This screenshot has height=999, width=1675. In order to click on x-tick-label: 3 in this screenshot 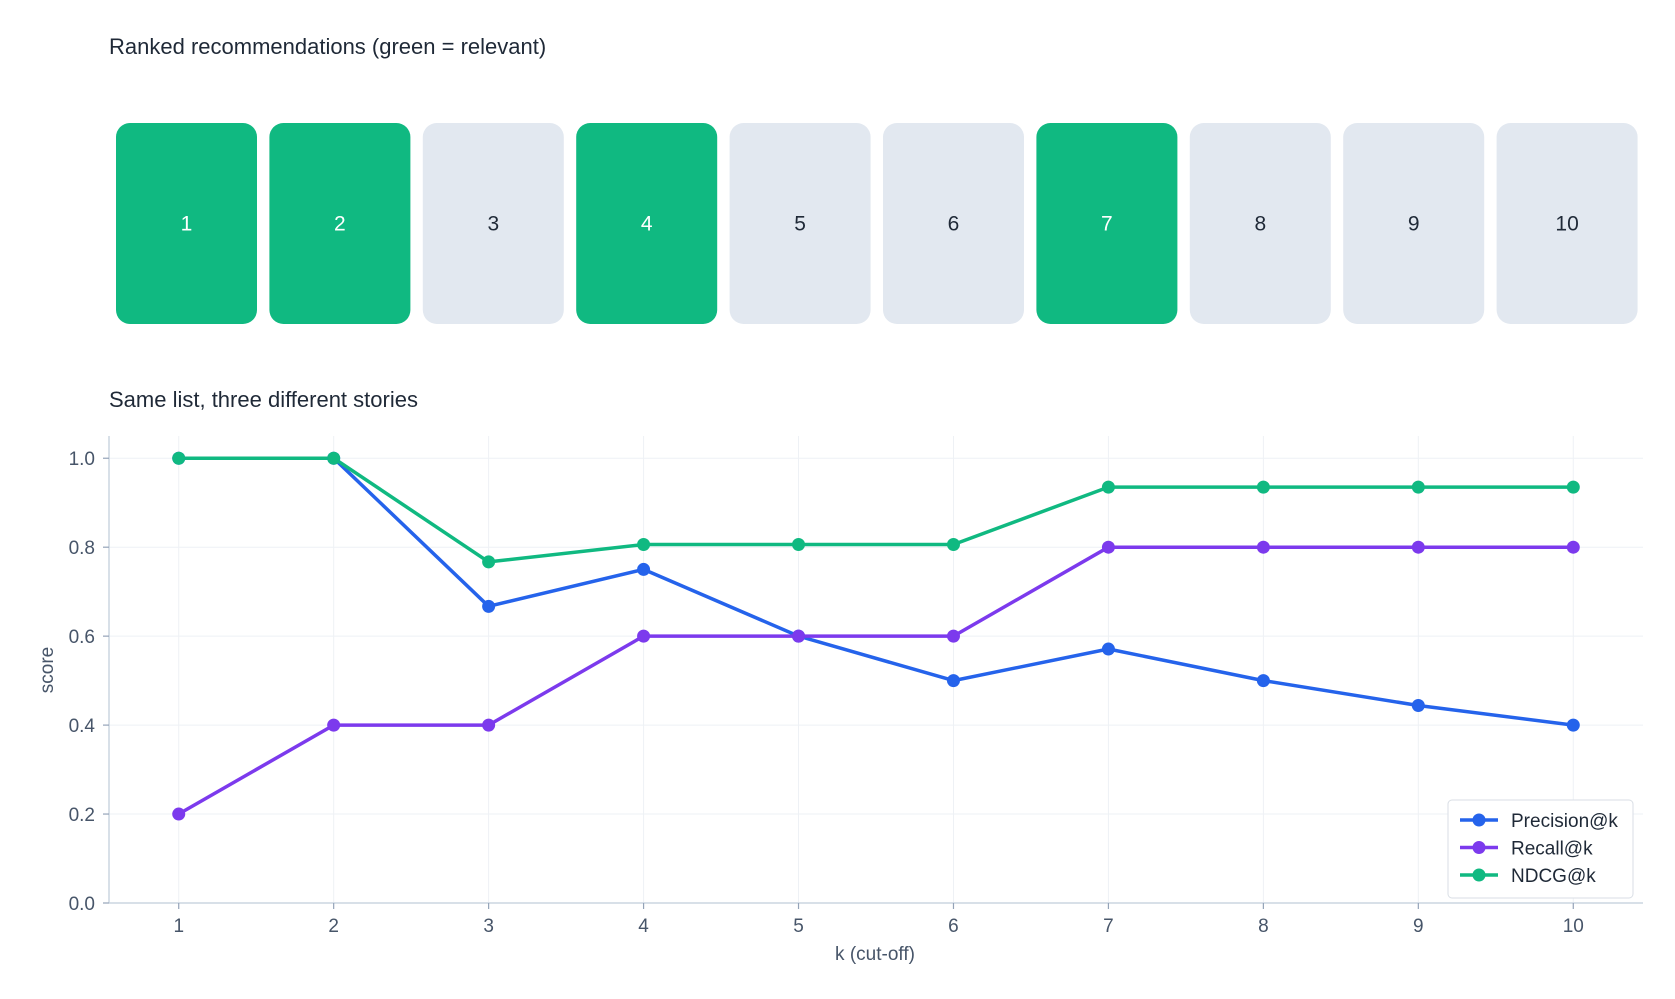, I will do `click(488, 926)`.